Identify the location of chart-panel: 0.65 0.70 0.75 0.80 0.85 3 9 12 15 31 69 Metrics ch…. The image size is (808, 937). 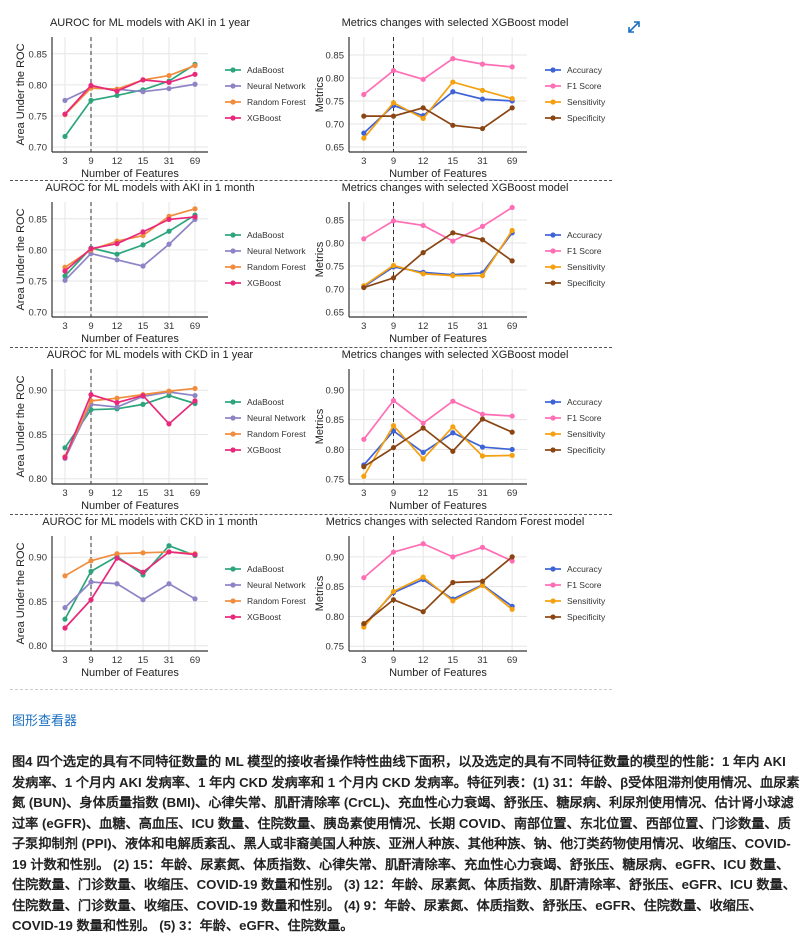
(460, 98).